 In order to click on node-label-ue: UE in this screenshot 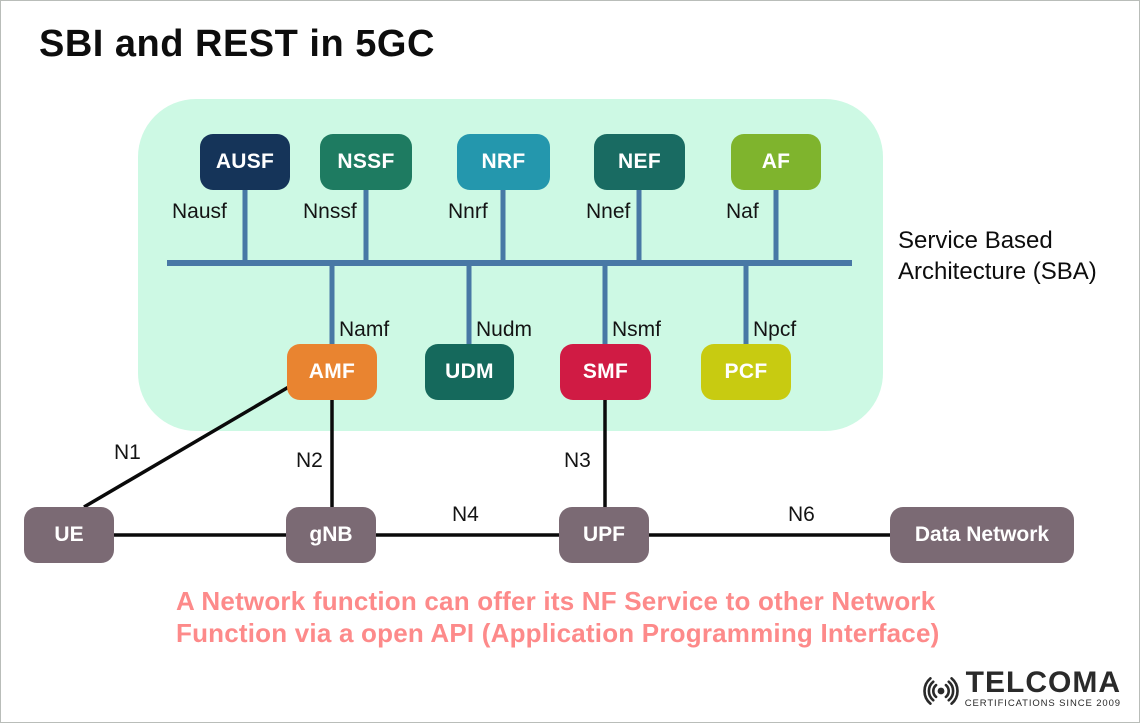, I will do `click(69, 534)`.